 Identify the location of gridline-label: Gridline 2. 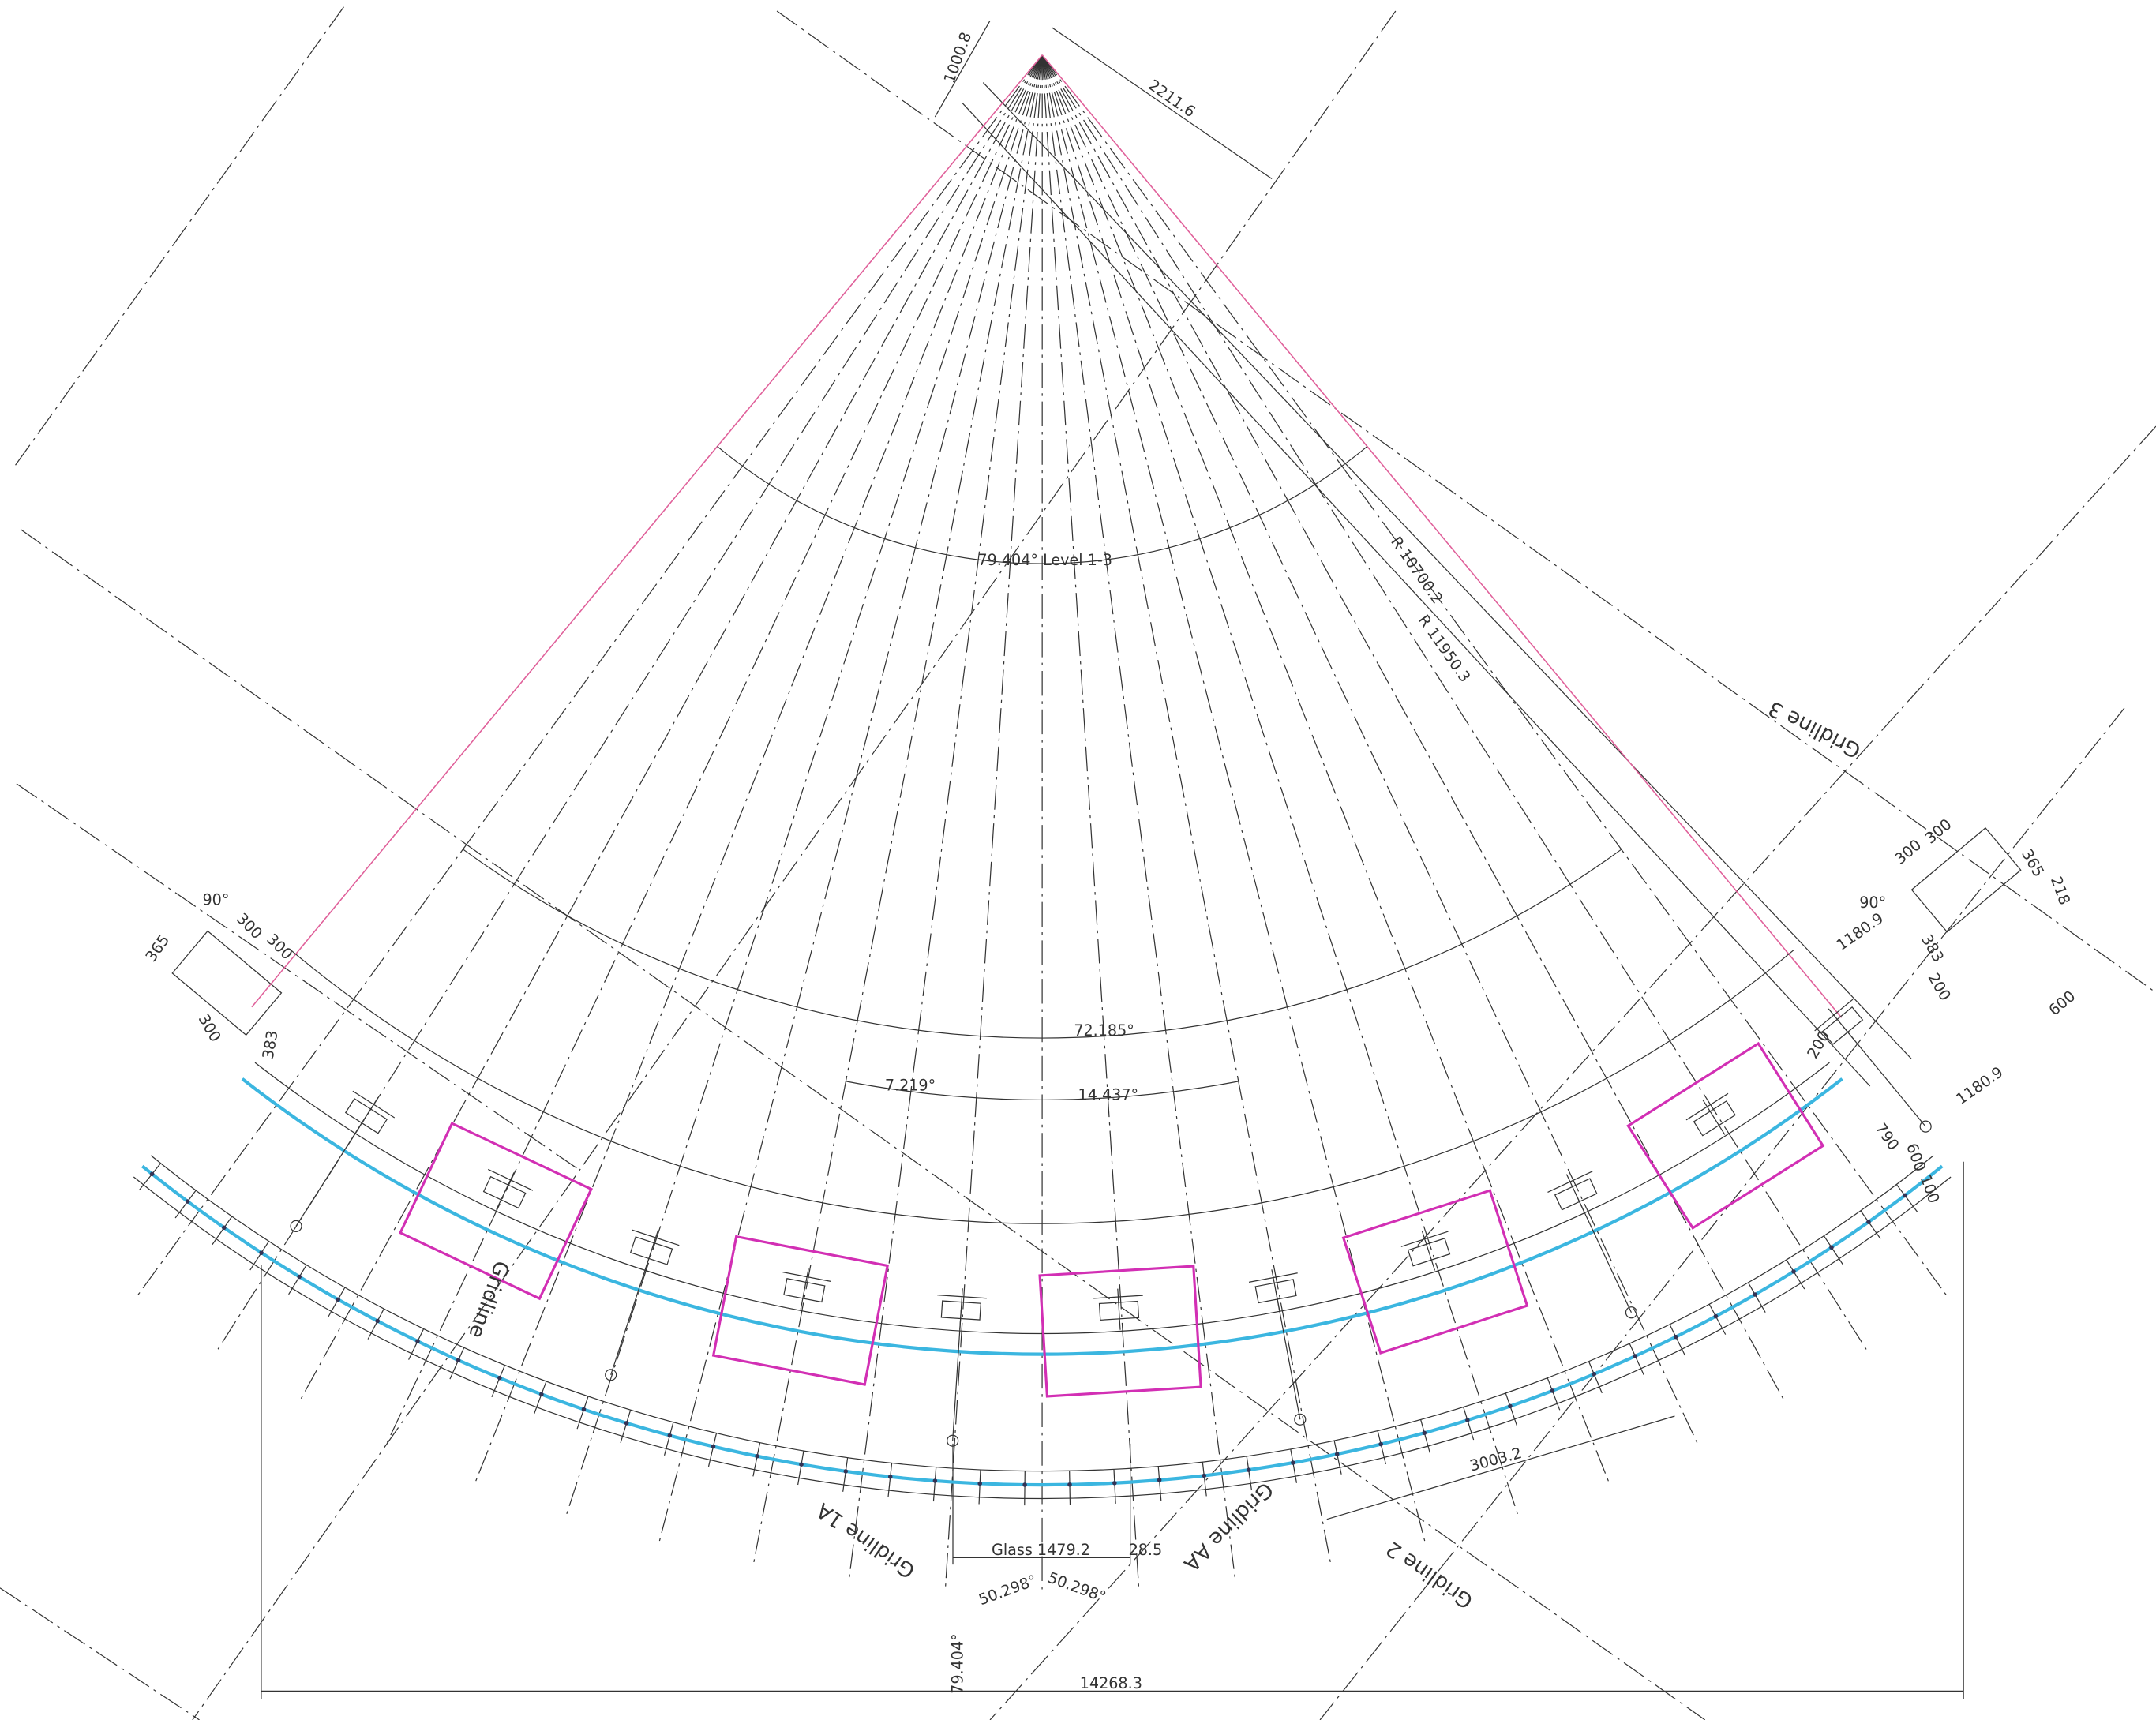
(1430, 1574).